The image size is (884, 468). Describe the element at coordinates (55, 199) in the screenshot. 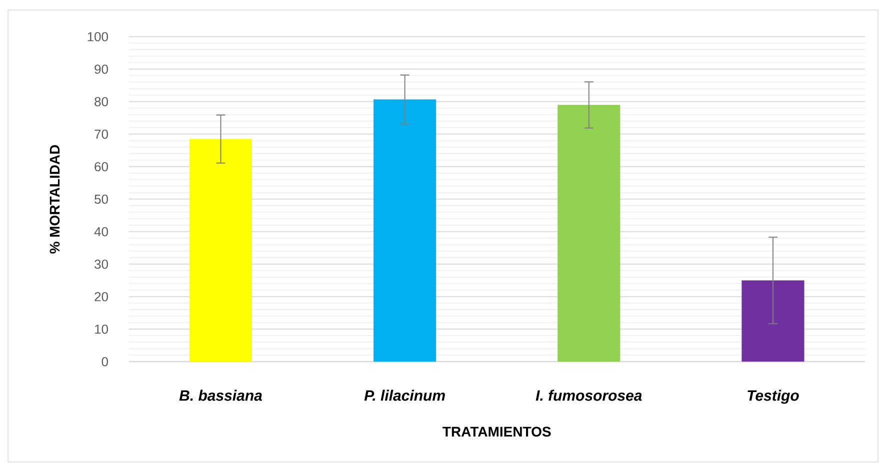

I see `y-axis-title: % MORTALIDAD` at that location.